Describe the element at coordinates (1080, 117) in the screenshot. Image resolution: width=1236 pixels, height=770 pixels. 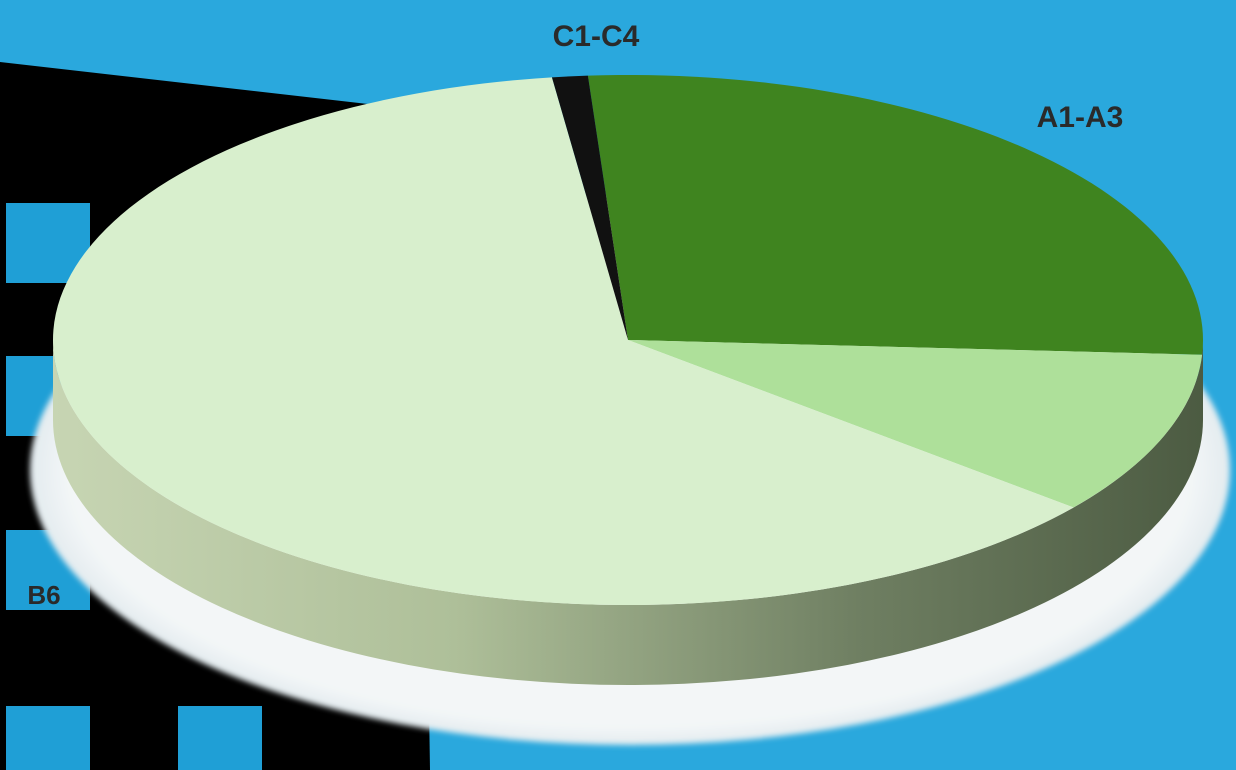
I see `label-a1-a3: A1-A3` at that location.